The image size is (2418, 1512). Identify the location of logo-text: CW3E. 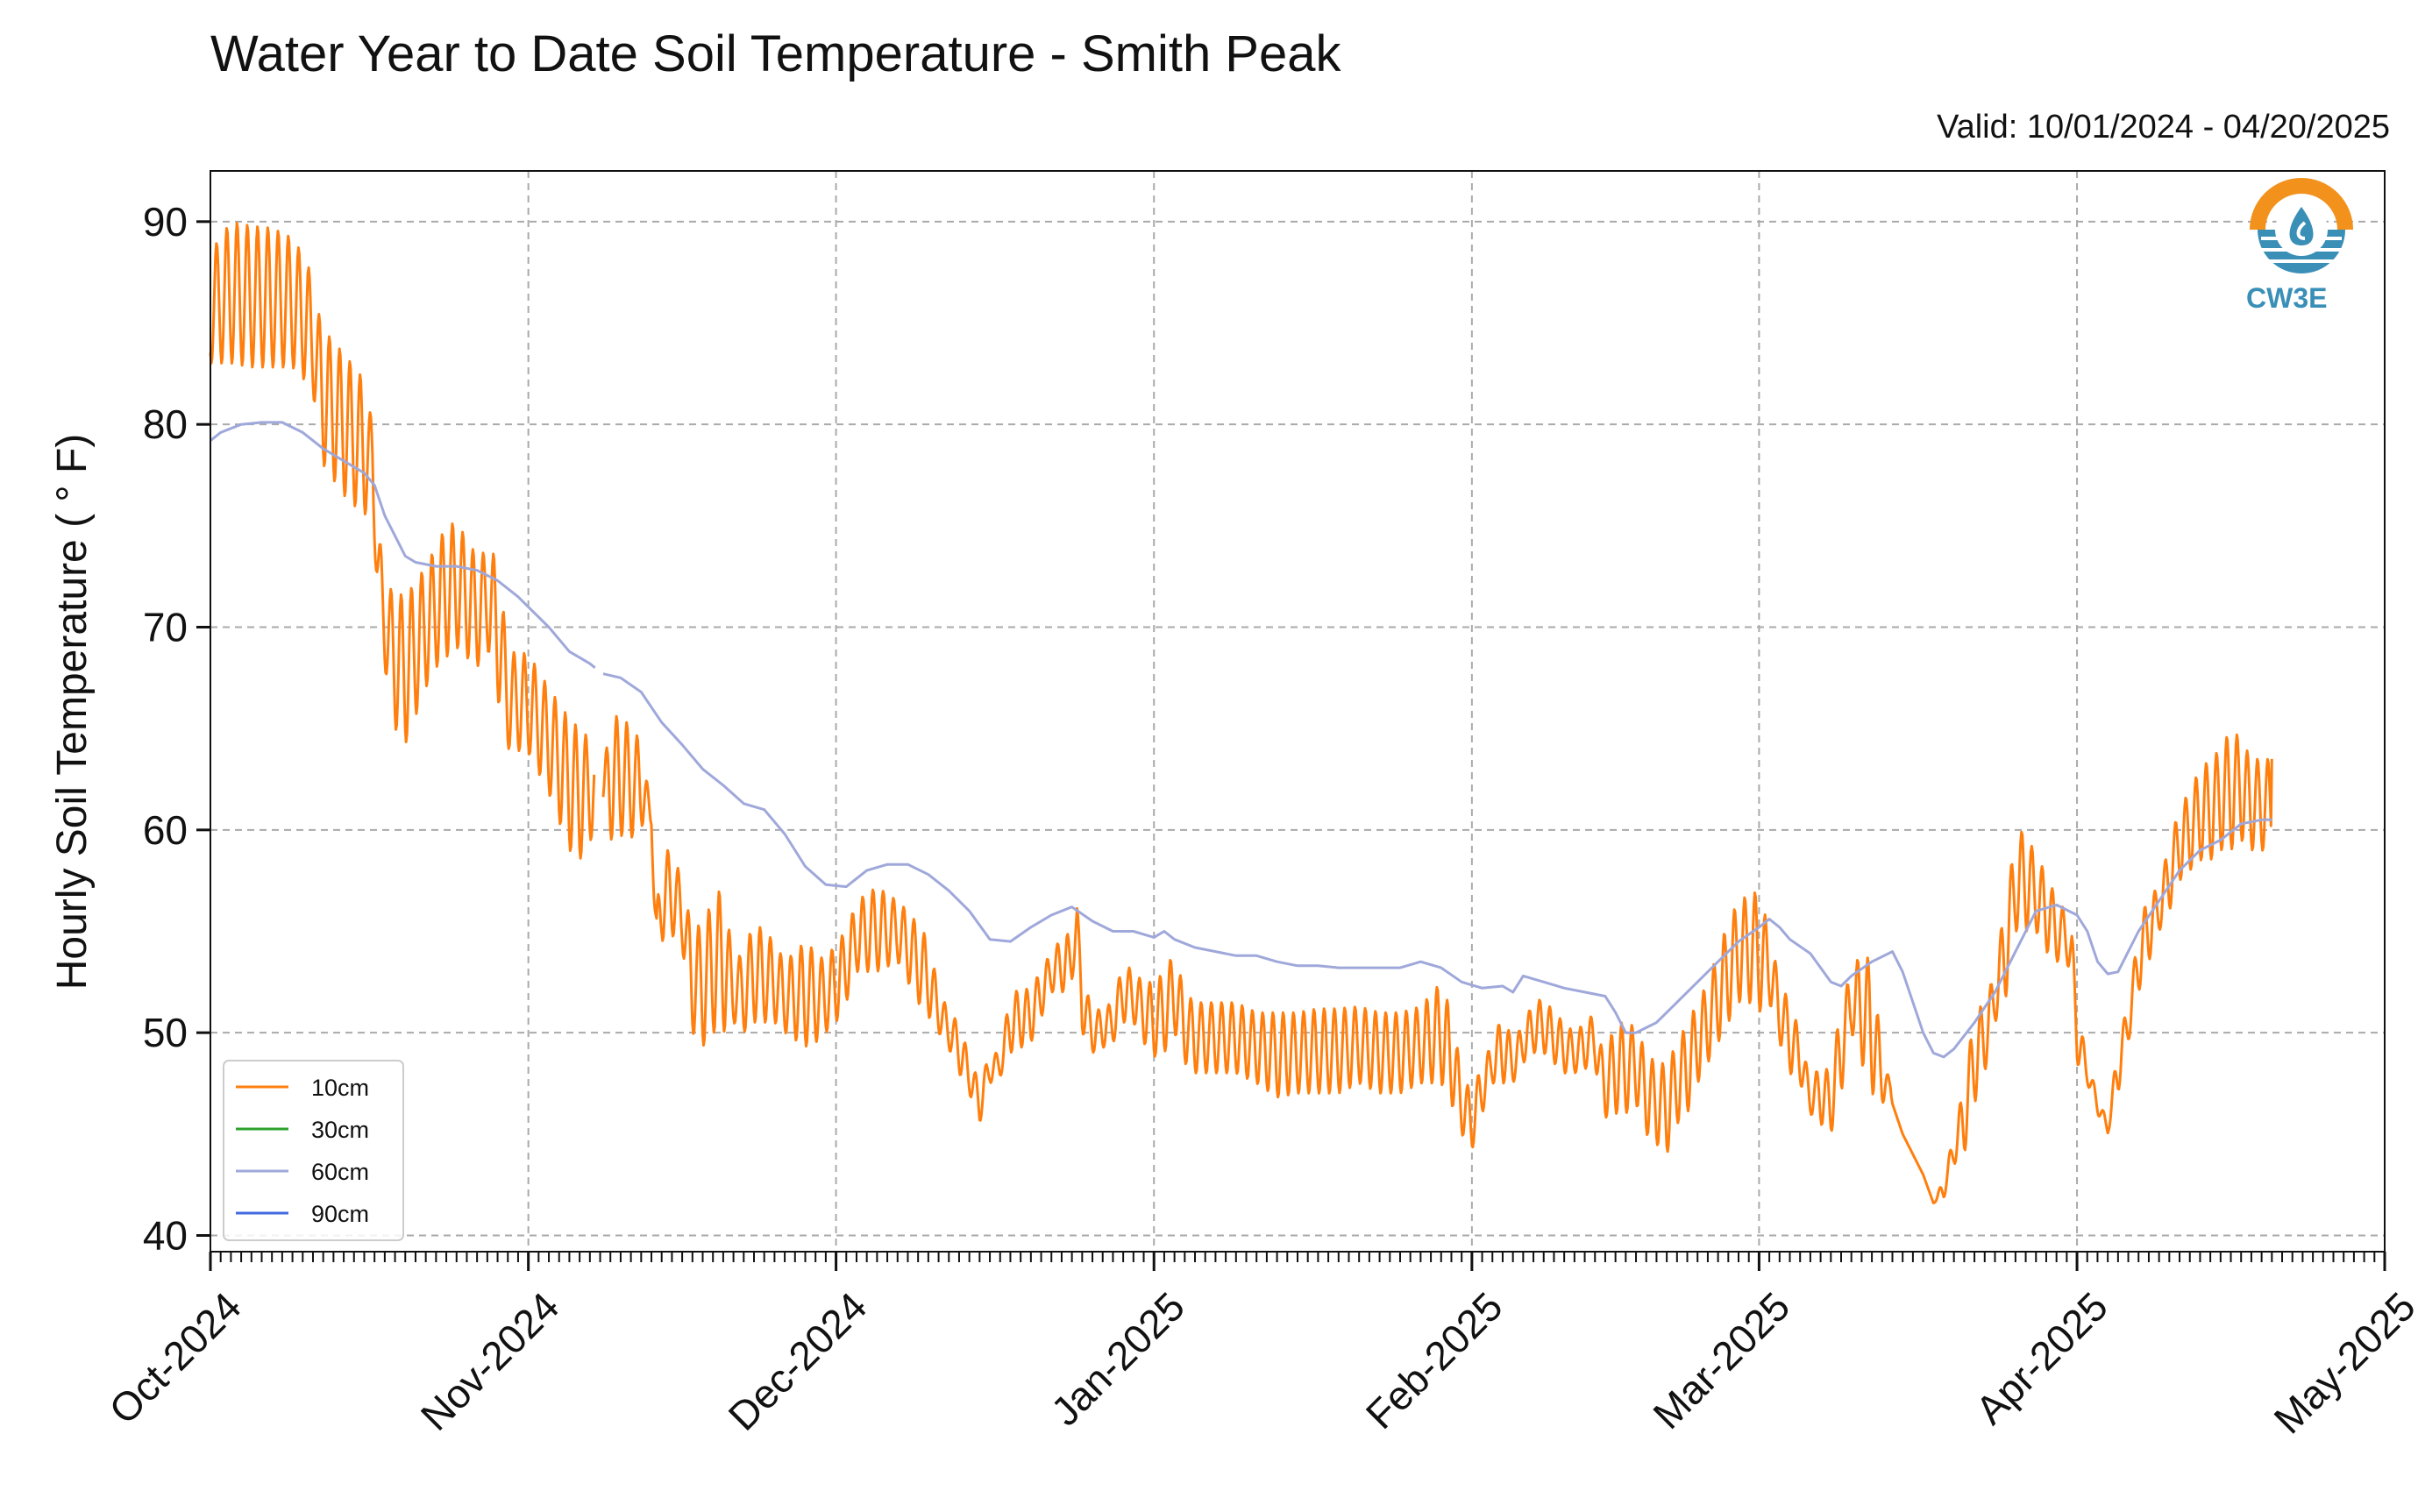
(2287, 298).